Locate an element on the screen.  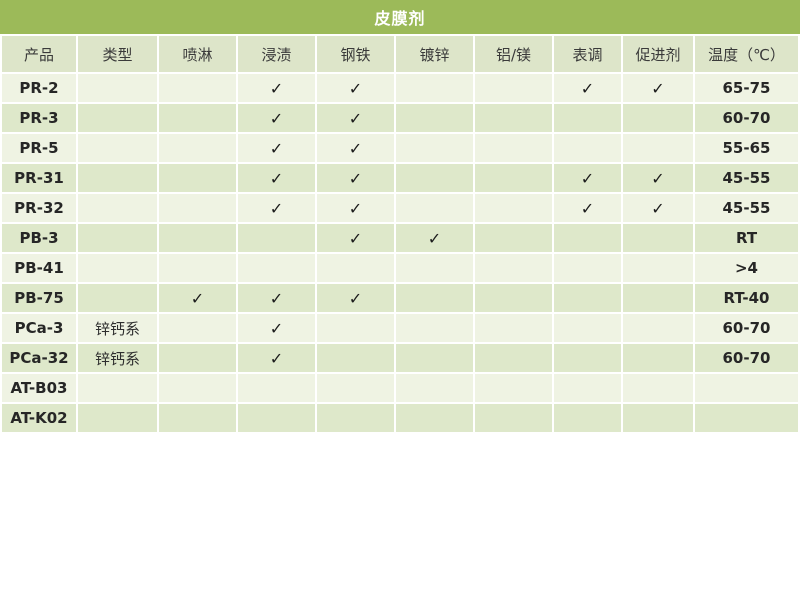
col-header-surface-conditioning: 表调 is located at coordinates (587, 54).